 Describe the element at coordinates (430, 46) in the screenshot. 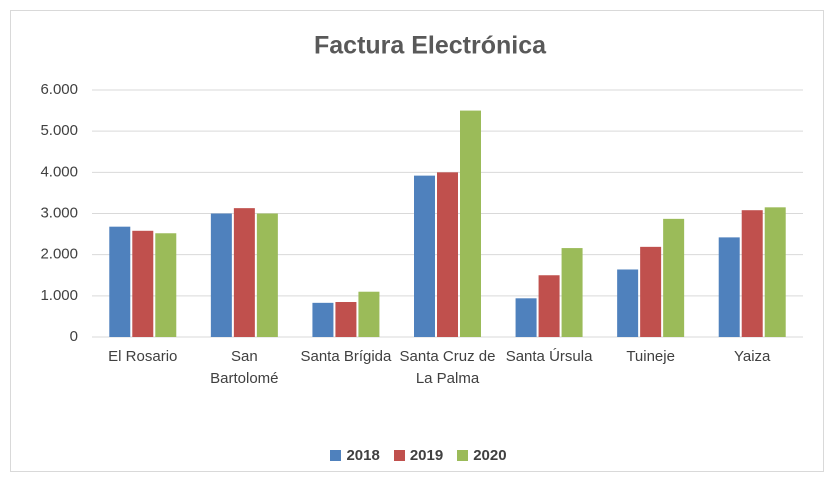

I see `chart-title: Factura Electrónica` at that location.